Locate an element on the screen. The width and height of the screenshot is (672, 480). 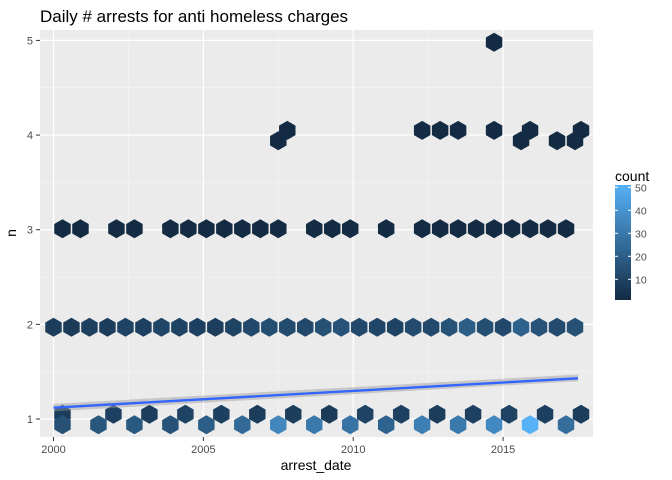
y-tick-label: 1 is located at coordinates (30, 420).